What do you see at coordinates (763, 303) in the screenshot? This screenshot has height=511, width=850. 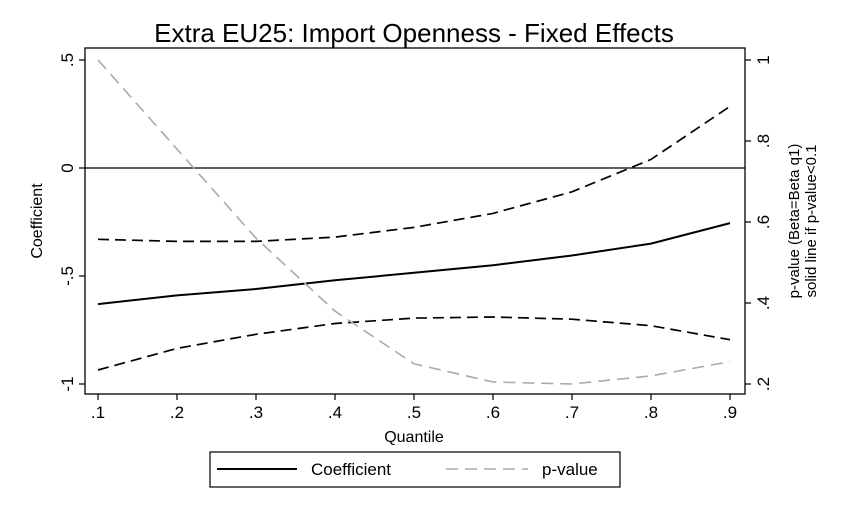 I see `y2-tick-label: .4` at bounding box center [763, 303].